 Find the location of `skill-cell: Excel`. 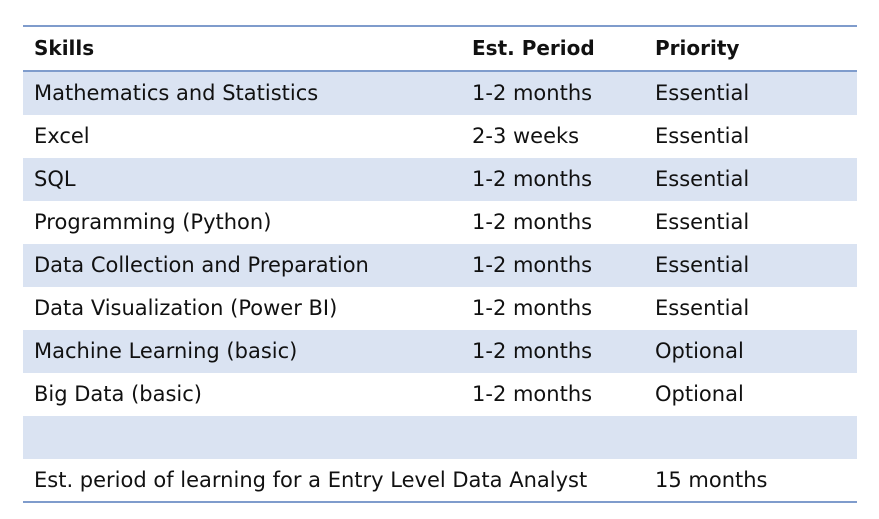

skill-cell: Excel is located at coordinates (62, 136).